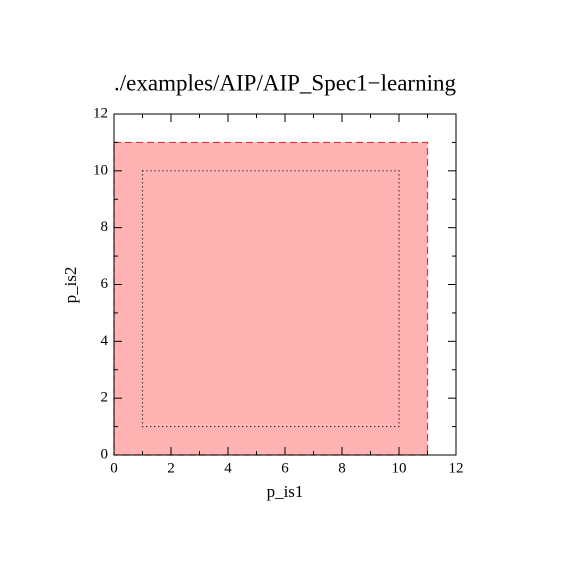 The width and height of the screenshot is (570, 570). What do you see at coordinates (114, 468) in the screenshot?
I see `x-tick-label: 0` at bounding box center [114, 468].